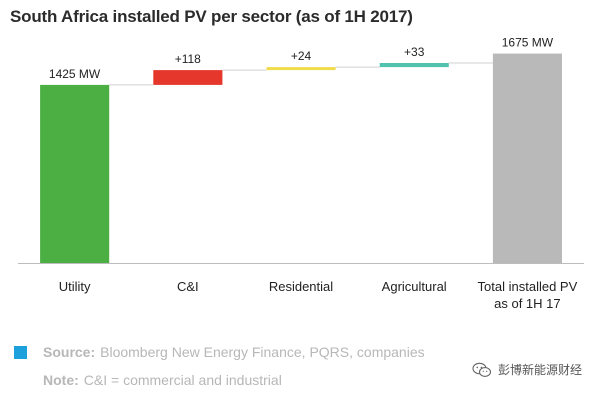  I want to click on category-label-1: C&I, so click(188, 286).